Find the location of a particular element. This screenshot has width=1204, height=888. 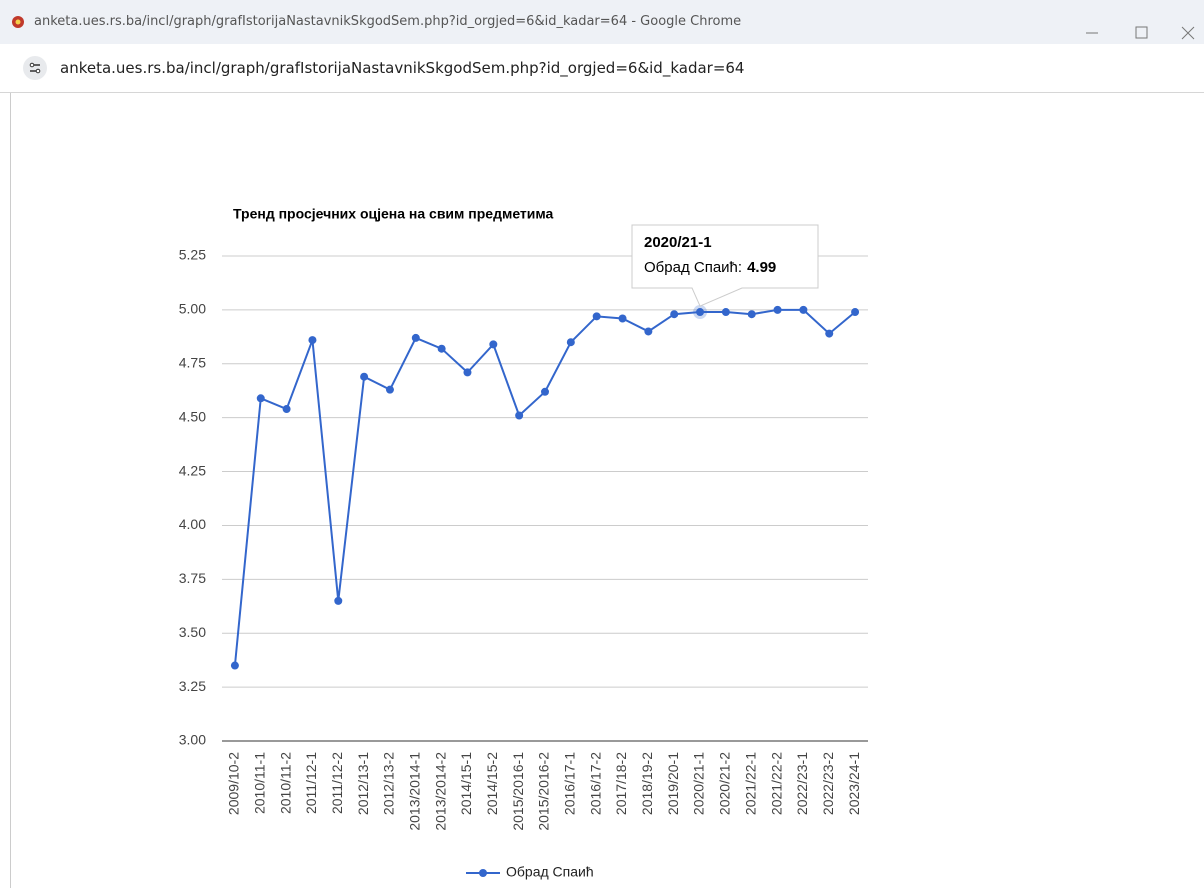

x-tick-label: 2010/11-2 is located at coordinates (285, 783).